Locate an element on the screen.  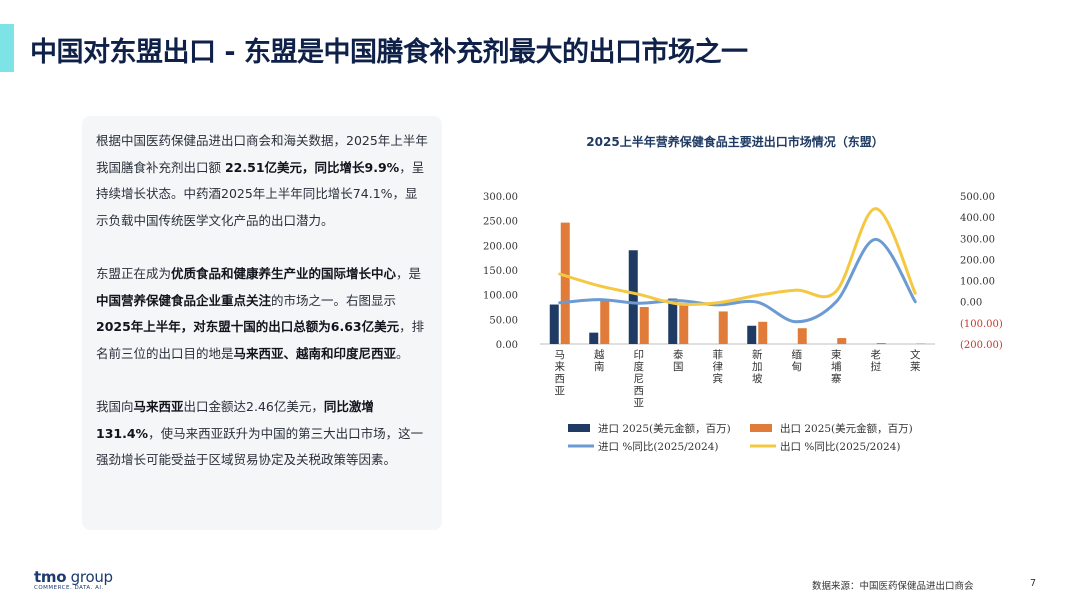
bold-text-run: 马来西亚、越南和印度尼西亚 is located at coordinates (315, 353).